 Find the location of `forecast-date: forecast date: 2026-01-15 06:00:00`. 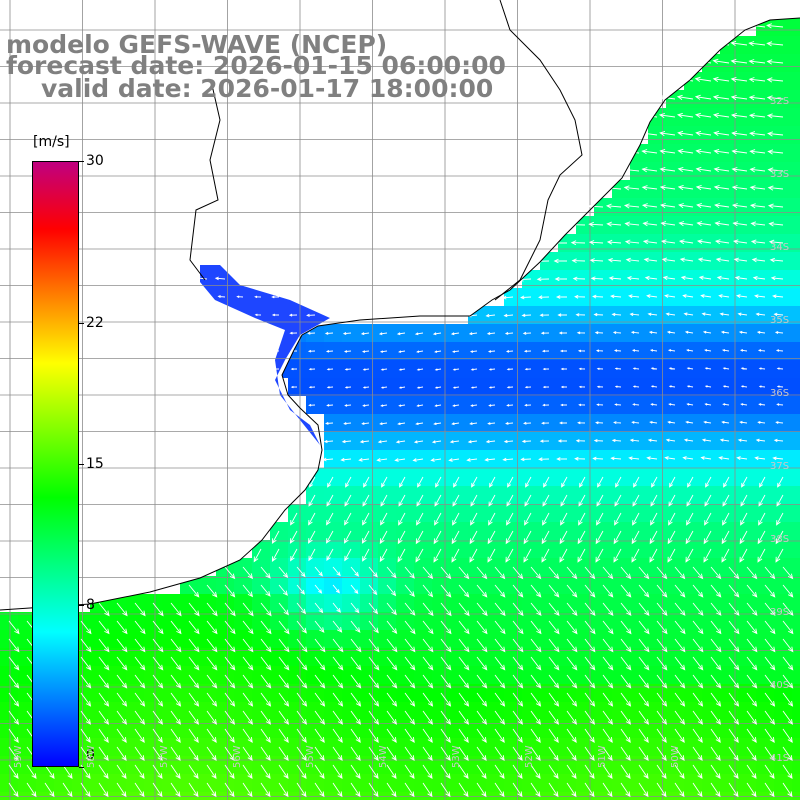

forecast-date: forecast date: 2026-01-15 06:00:00 is located at coordinates (256, 65).